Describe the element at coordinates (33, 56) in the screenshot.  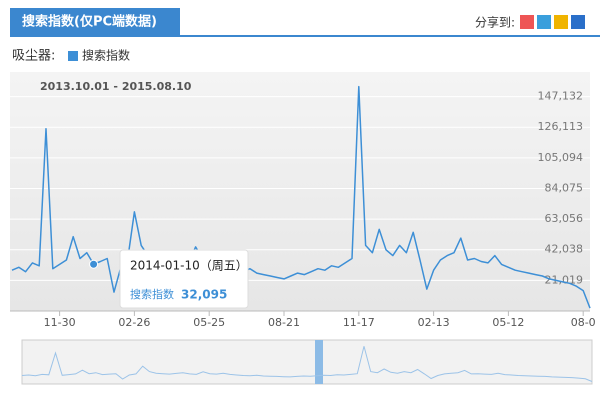
I see `keyword: 吸尘器:` at that location.